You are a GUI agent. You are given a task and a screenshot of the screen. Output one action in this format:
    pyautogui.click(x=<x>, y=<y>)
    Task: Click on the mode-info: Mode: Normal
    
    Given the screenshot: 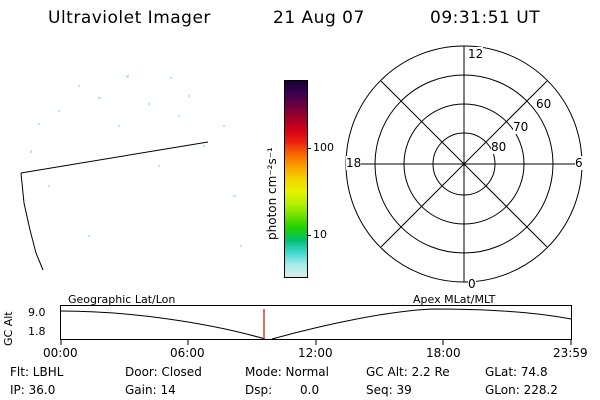 What is the action you would take?
    pyautogui.click(x=287, y=372)
    